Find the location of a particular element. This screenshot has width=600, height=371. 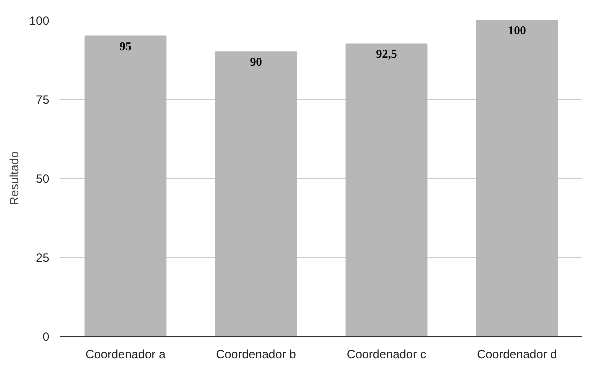

x-tick-label: Coordenador d is located at coordinates (517, 355).